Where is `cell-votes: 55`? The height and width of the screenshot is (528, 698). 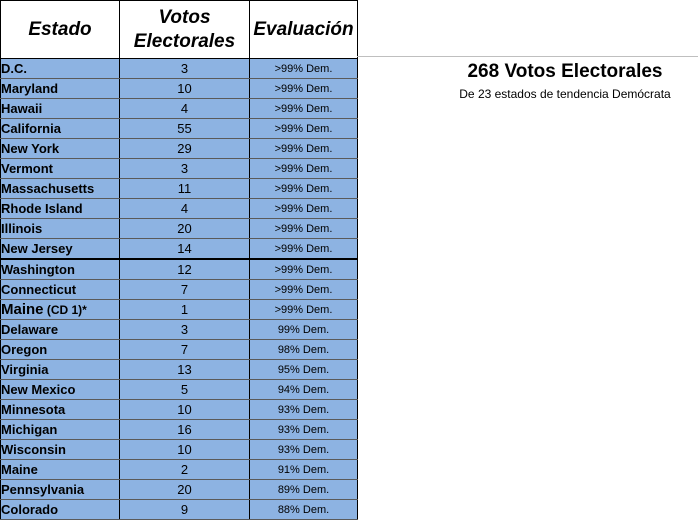
cell-votes: 55 is located at coordinates (184, 128).